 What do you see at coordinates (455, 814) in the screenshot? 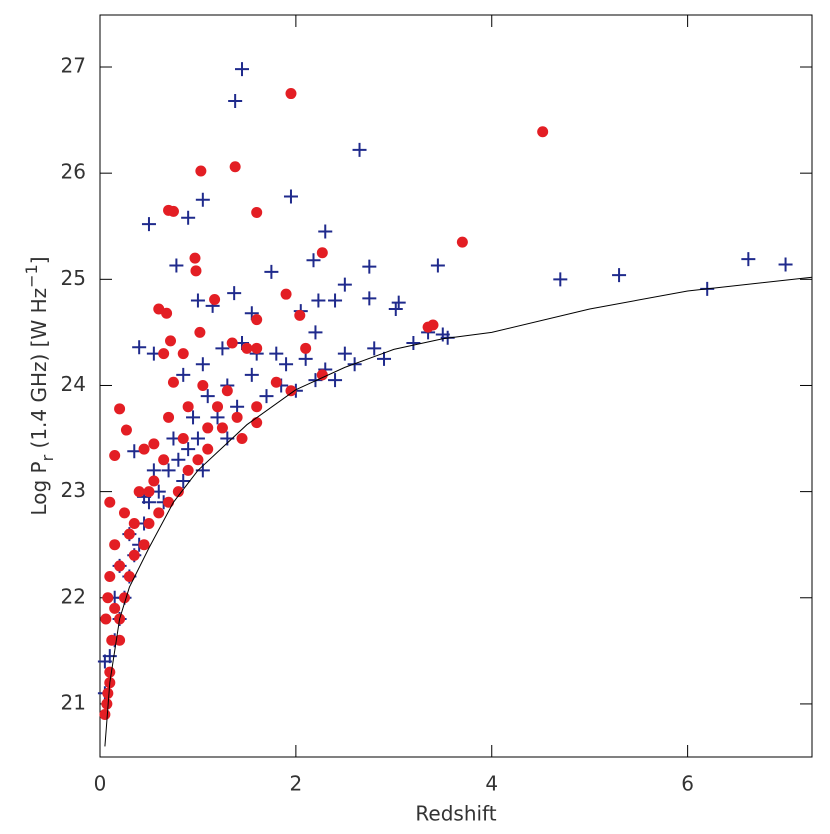
I see `x-axis-label: Redshift` at bounding box center [455, 814].